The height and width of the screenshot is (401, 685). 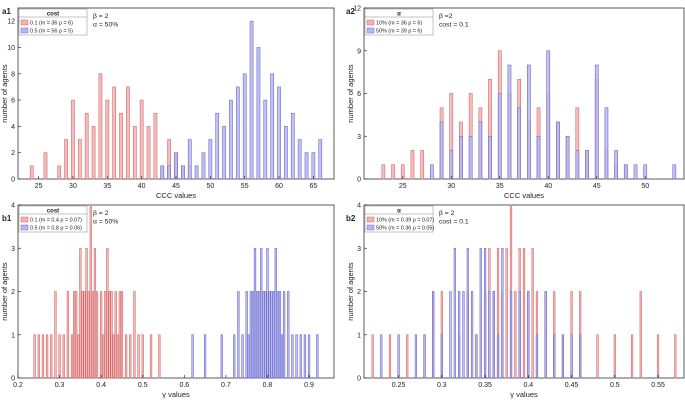 I want to click on y-tick-label: 9, so click(x=359, y=51).